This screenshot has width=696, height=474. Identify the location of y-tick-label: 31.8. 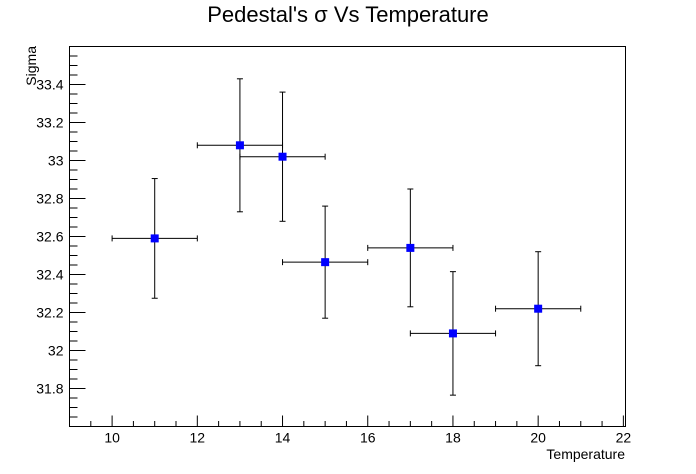
(49, 389).